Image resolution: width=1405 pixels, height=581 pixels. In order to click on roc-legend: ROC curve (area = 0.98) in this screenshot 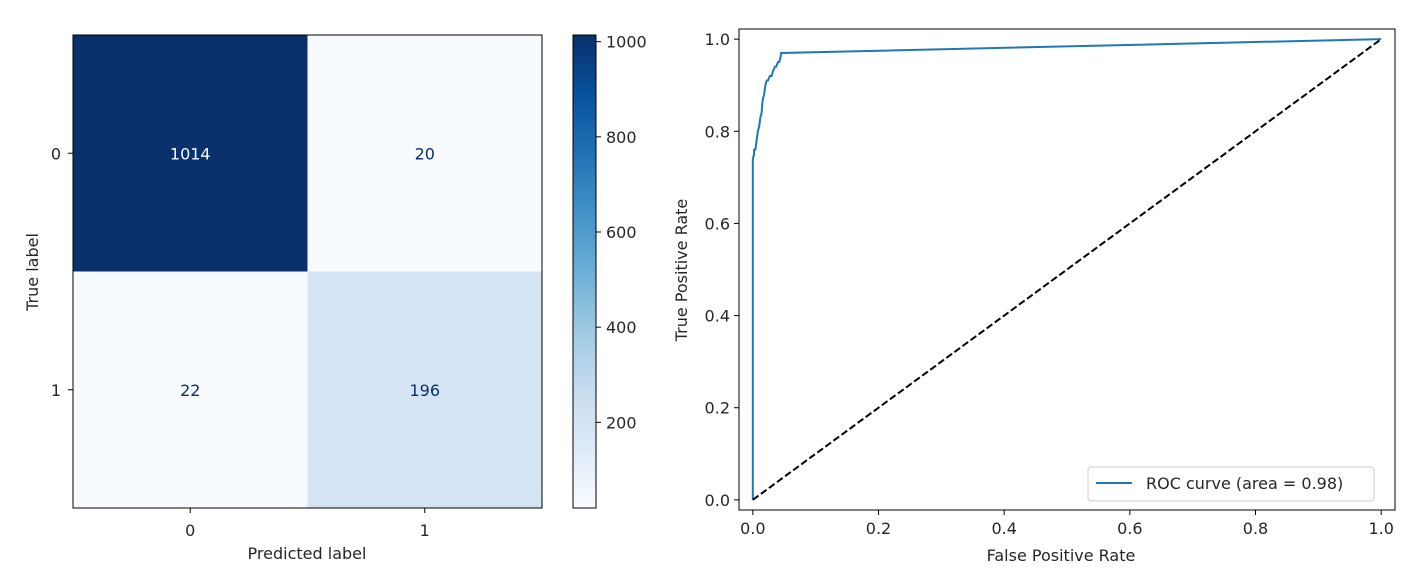, I will do `click(1231, 484)`.